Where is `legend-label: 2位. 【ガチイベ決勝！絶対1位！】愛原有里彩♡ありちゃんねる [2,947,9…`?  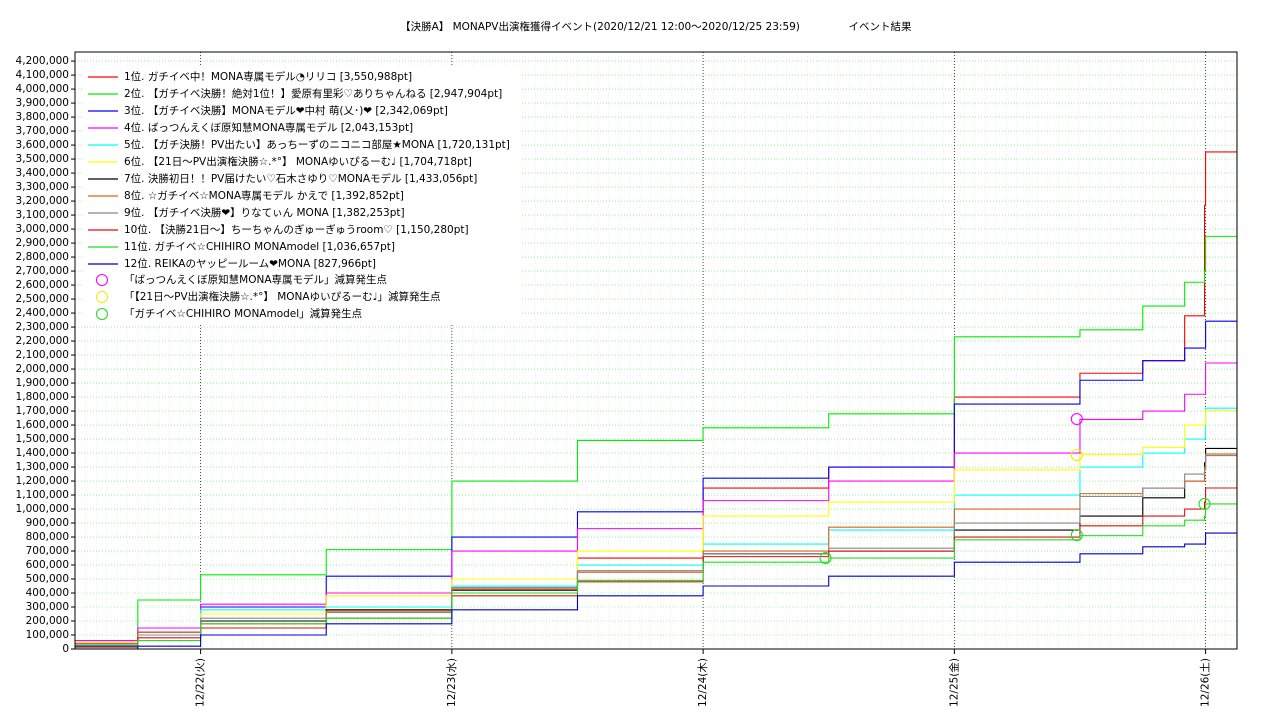 legend-label: 2位. 【ガチイベ決勝！絶対1位！】愛原有里彩♡ありちゃんねる [2,947,9… is located at coordinates (313, 93).